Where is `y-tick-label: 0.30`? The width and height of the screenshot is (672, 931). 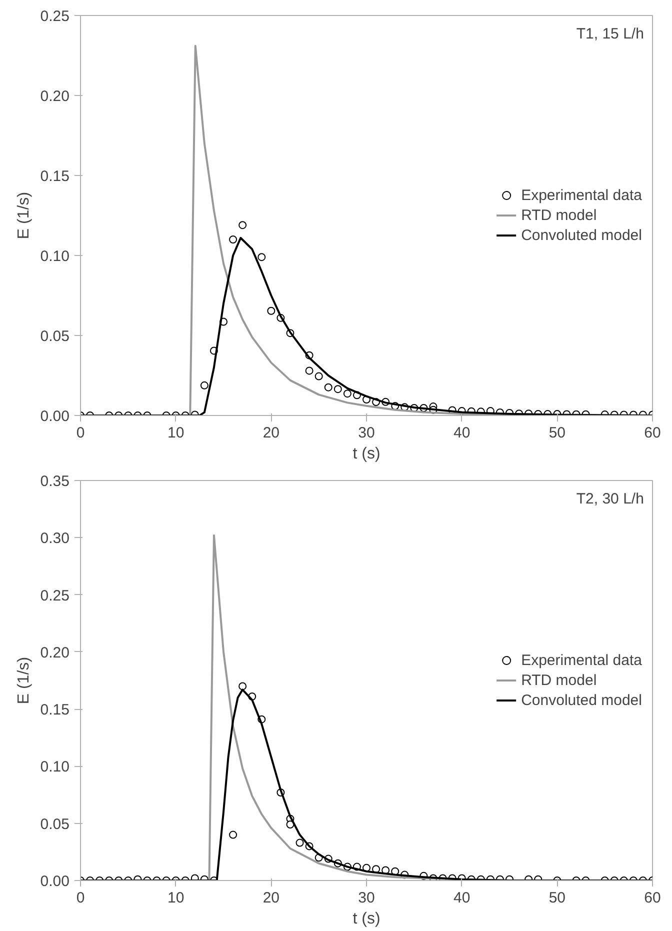
y-tick-label: 0.30 is located at coordinates (55, 539).